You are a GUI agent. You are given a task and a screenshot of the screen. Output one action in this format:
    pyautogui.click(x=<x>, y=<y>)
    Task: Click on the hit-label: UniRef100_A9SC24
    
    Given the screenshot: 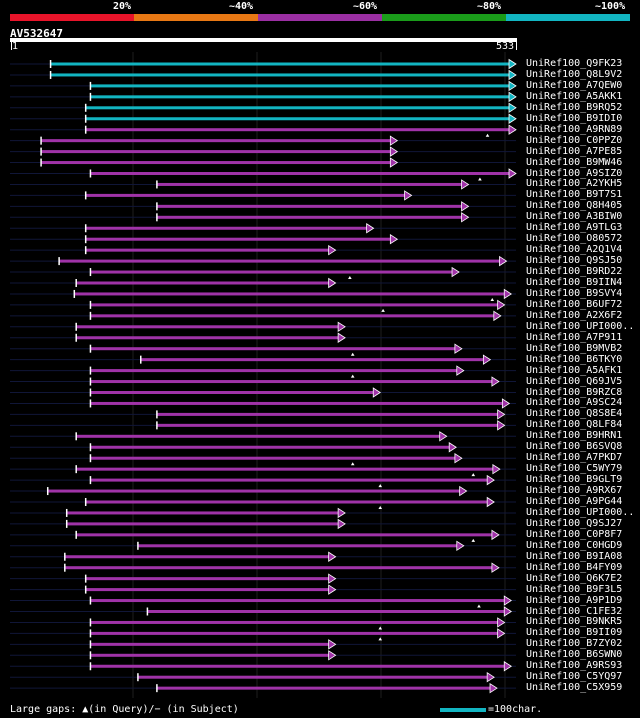 What is the action you would take?
    pyautogui.click(x=574, y=403)
    